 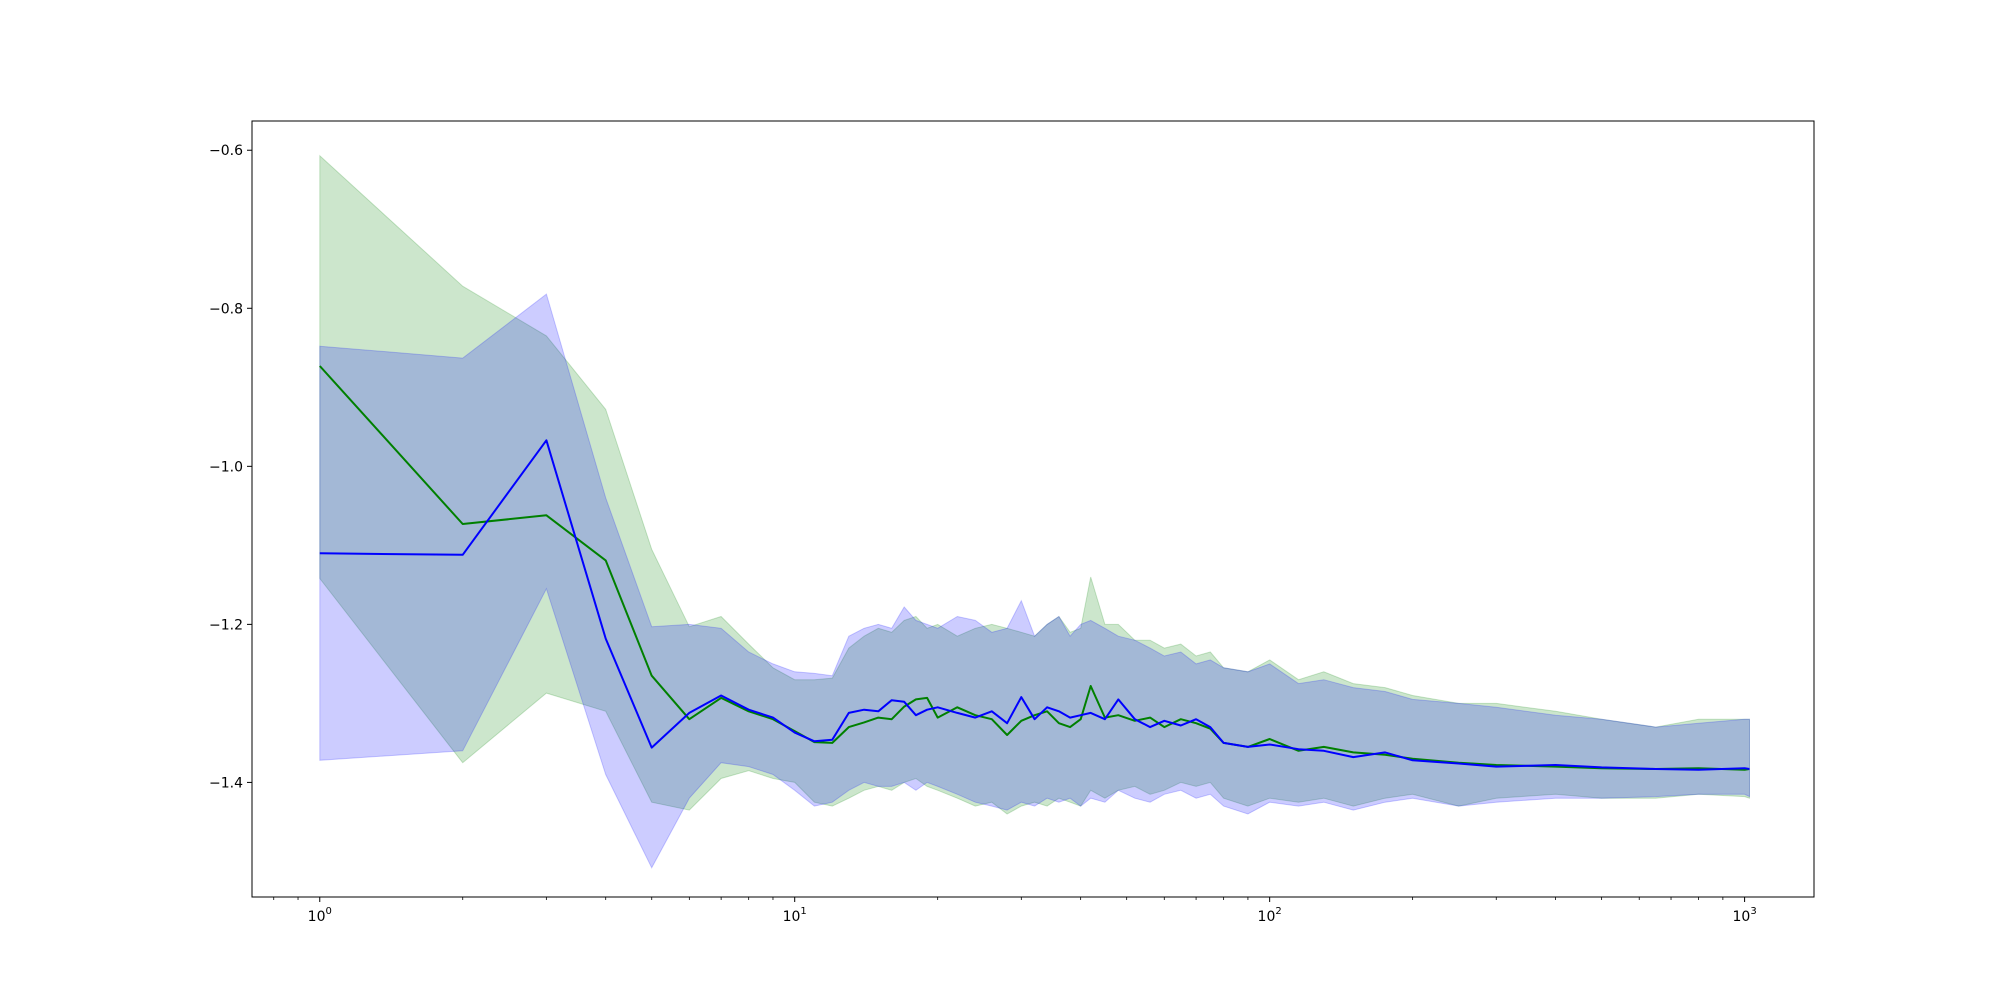 I want to click on x-tick-label: 10², so click(x=1270, y=915).